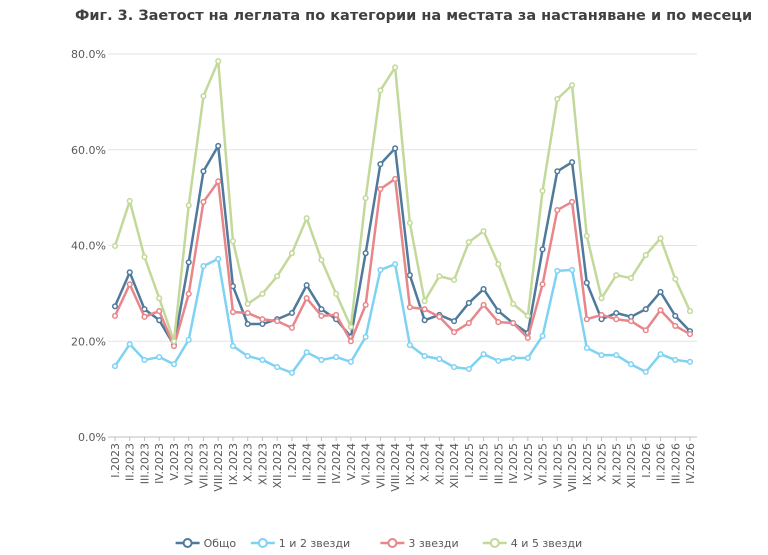 The image size is (768, 555). What do you see at coordinates (498, 463) in the screenshot?
I see `x-tick-label: III.2025` at bounding box center [498, 463].